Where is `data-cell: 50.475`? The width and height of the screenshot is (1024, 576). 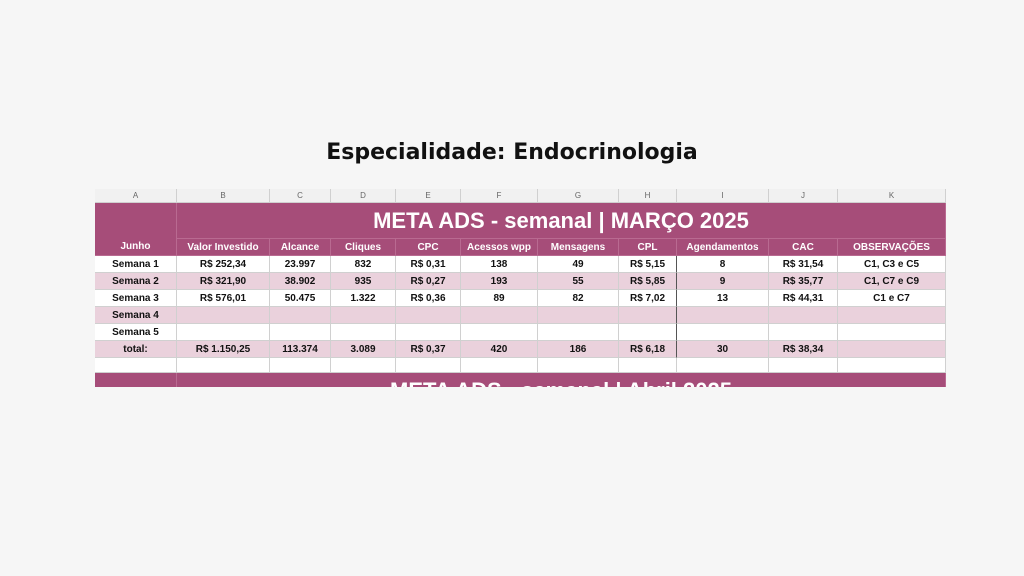 data-cell: 50.475 is located at coordinates (300, 298).